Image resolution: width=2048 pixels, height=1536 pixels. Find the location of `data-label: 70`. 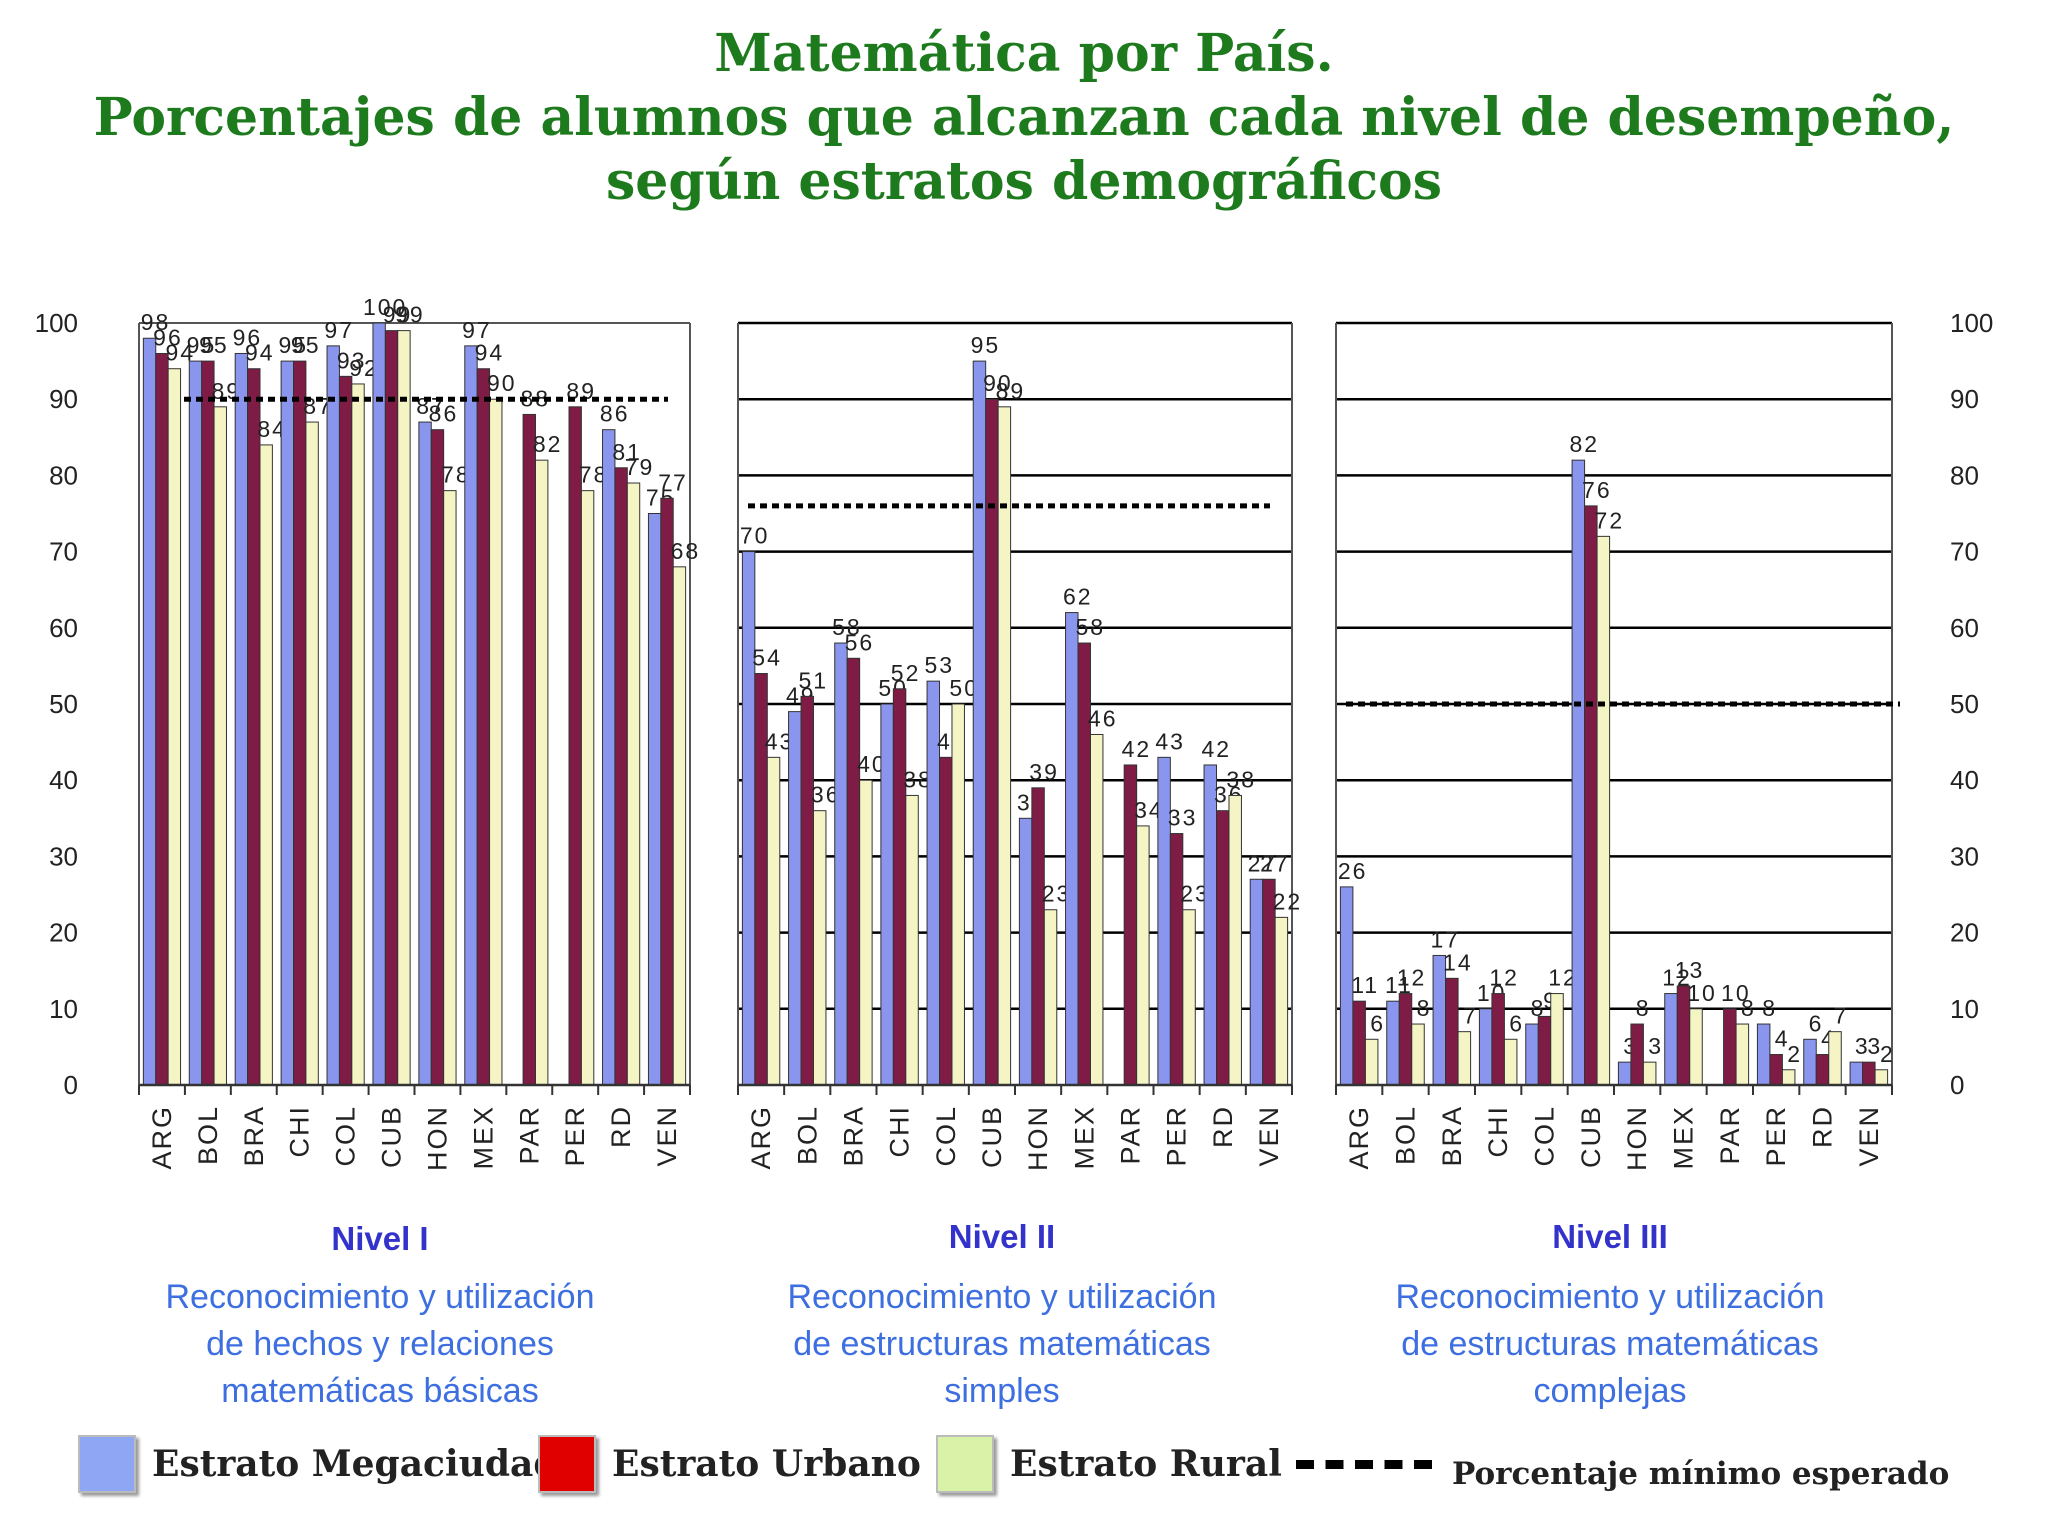

data-label: 70 is located at coordinates (755, 536).